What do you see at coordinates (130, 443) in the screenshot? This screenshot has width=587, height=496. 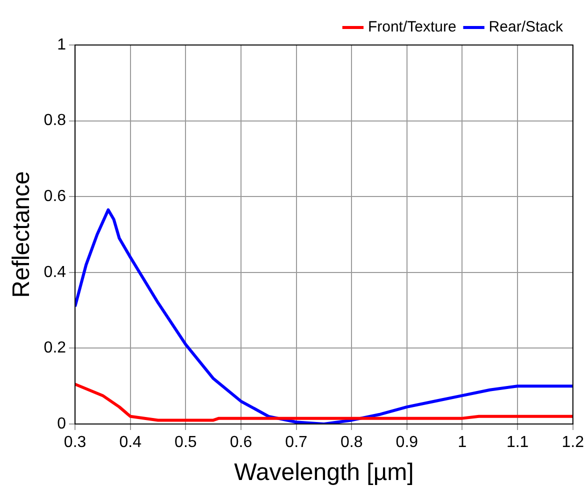 I see `x-tick-label: 0.4` at bounding box center [130, 443].